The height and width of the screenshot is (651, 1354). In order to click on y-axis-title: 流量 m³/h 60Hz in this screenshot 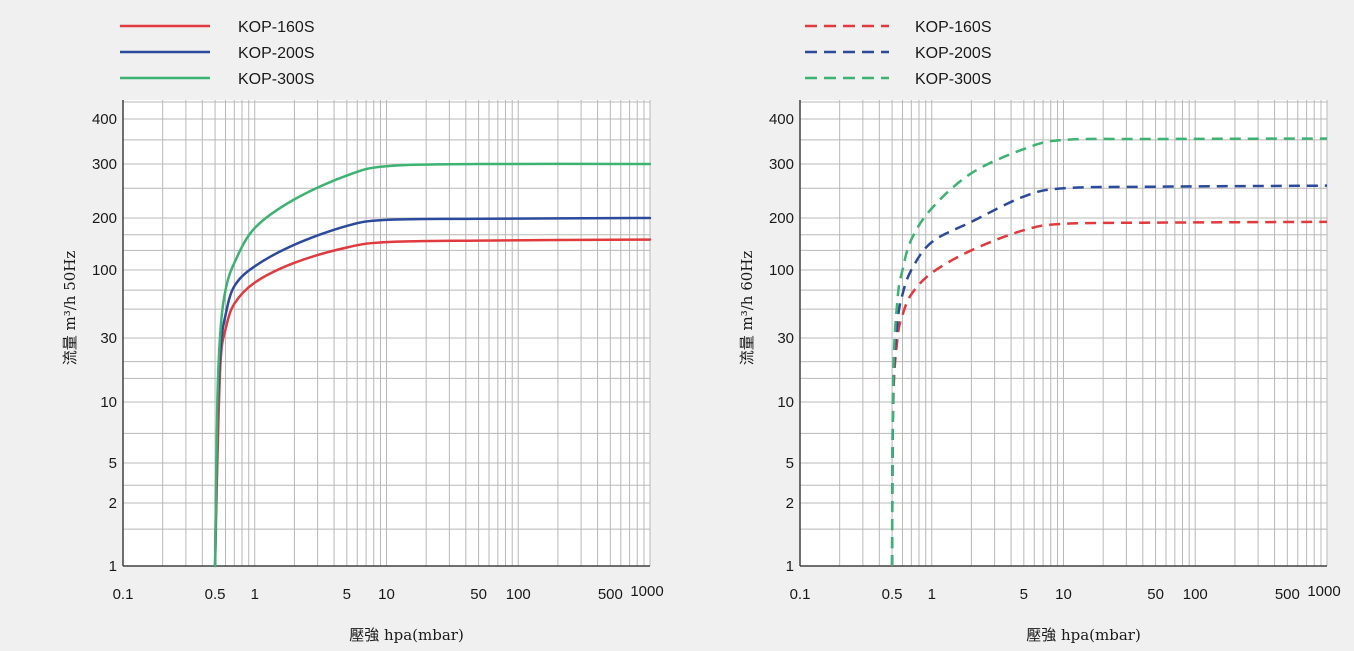, I will do `click(747, 308)`.